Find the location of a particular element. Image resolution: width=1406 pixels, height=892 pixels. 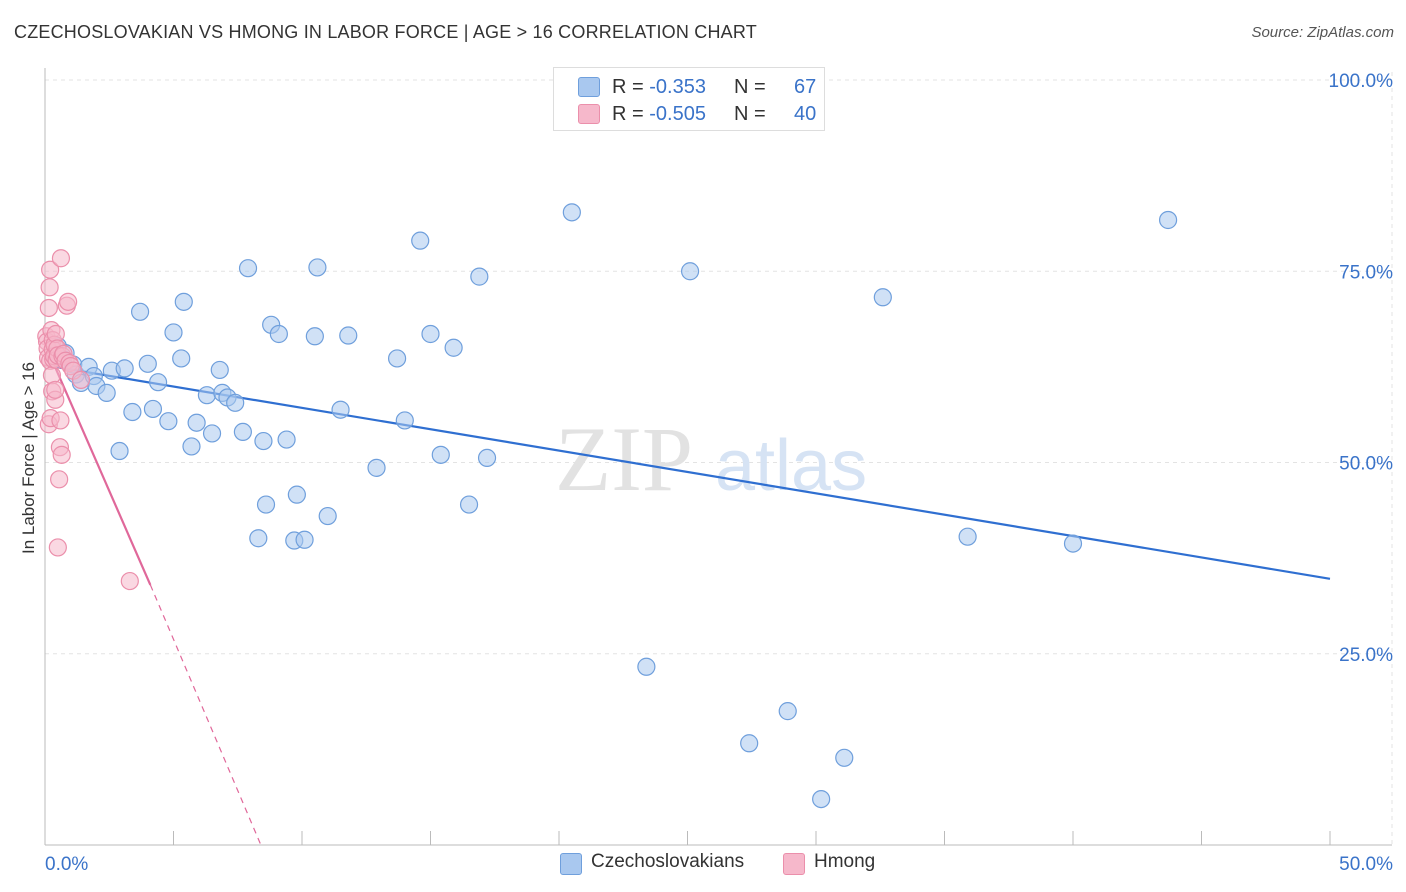

legend-swatch-hmong is located at coordinates (794, 864).